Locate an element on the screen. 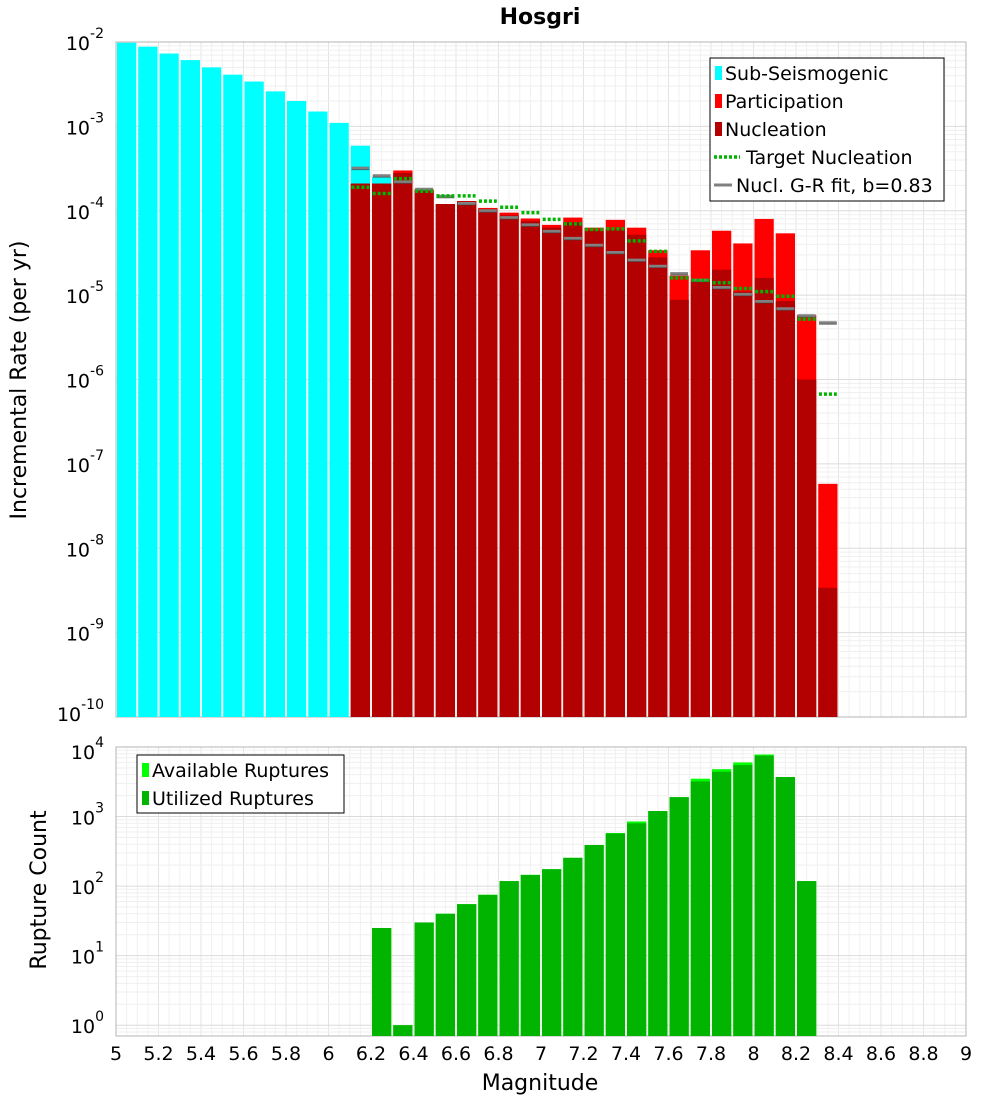 The height and width of the screenshot is (1104, 1000). bottom-y-tick-label: 10³ is located at coordinates (87, 815).